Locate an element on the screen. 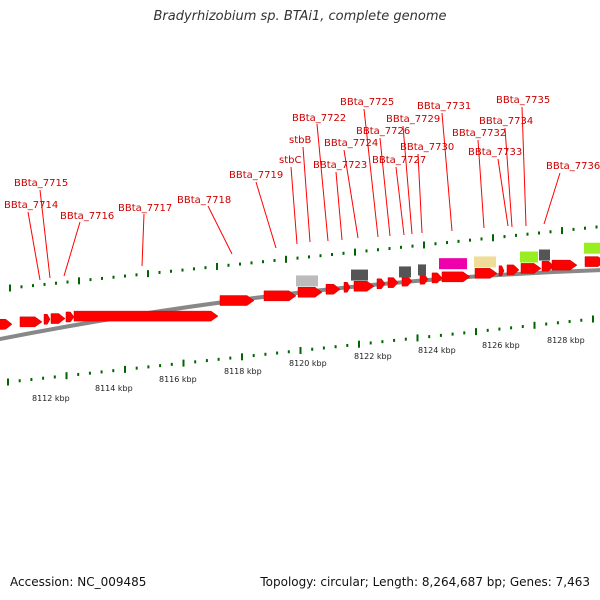  gene-label: BBta_7717 is located at coordinates (145, 208).